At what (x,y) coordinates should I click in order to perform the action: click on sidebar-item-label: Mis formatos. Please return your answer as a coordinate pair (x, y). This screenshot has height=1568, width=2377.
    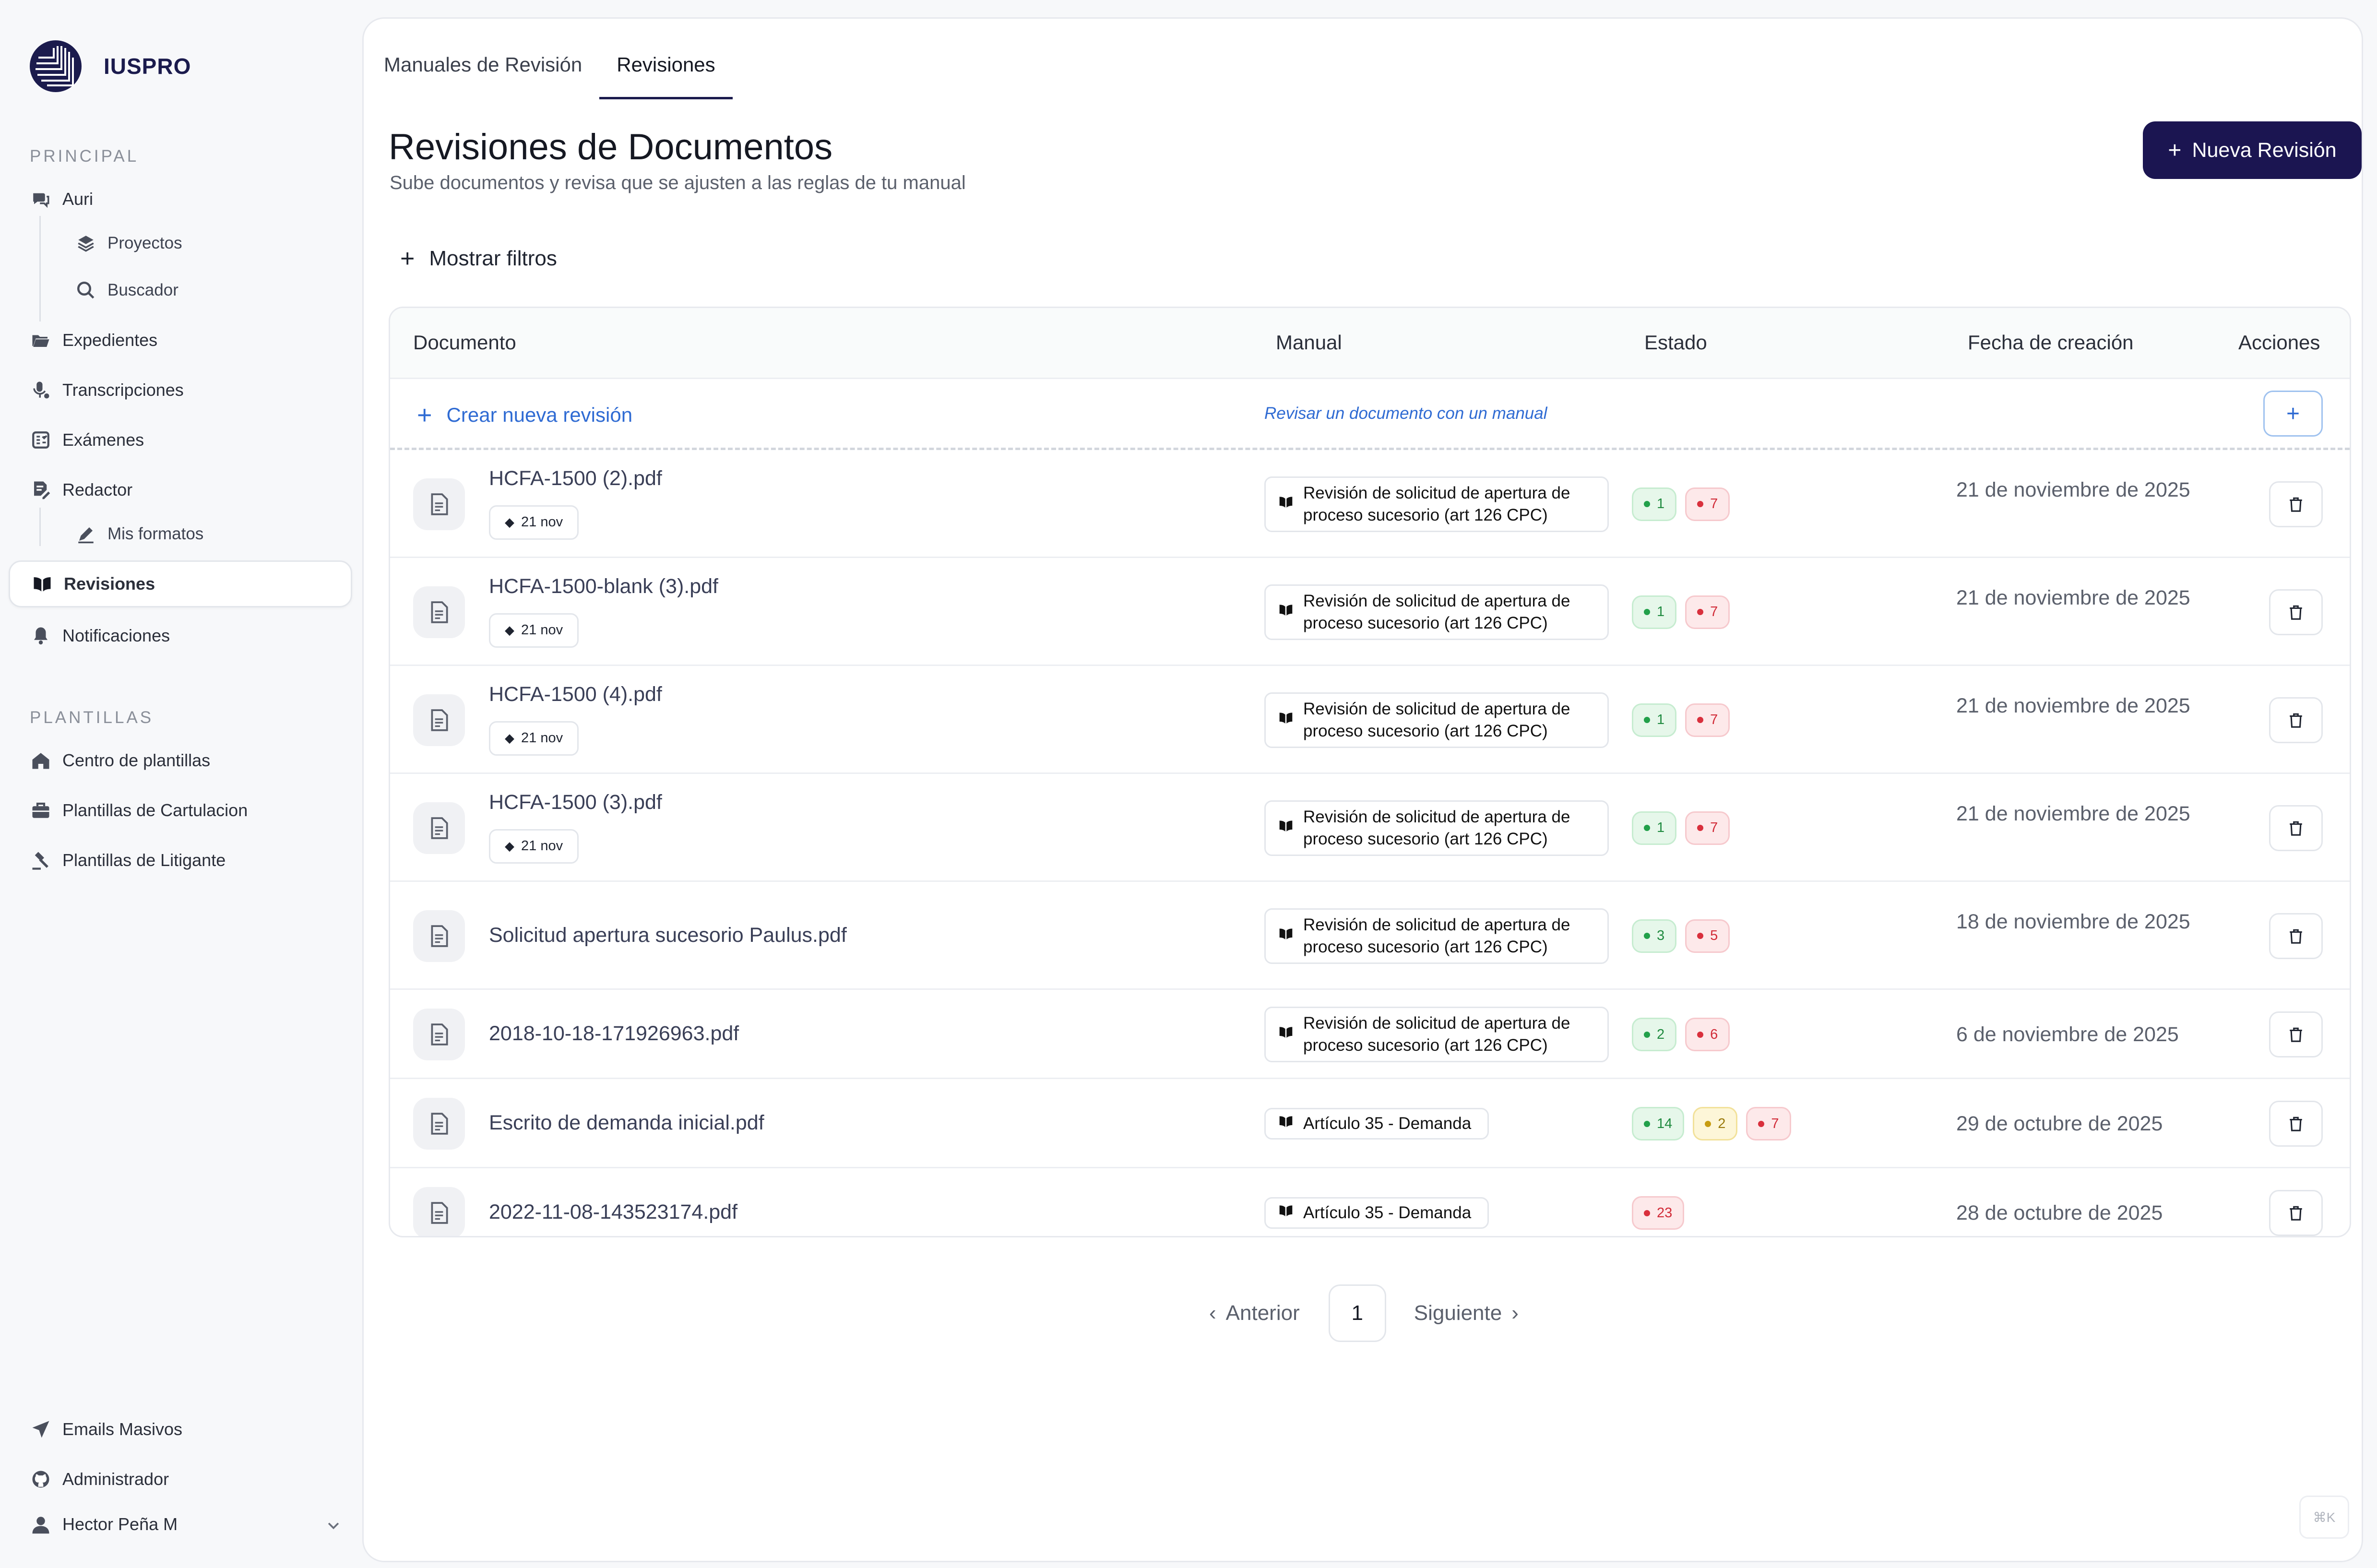
    Looking at the image, I should click on (155, 533).